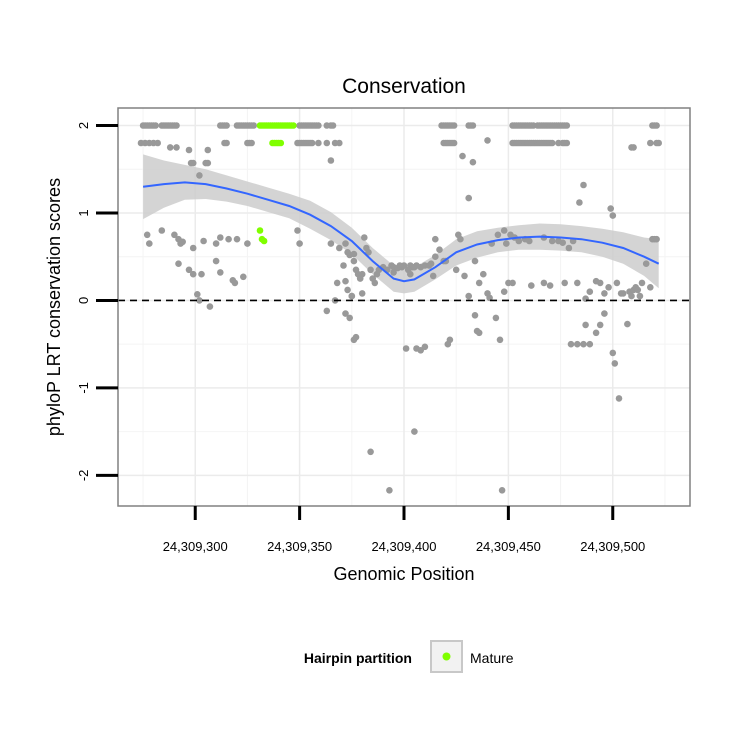 The width and height of the screenshot is (750, 750). What do you see at coordinates (612, 546) in the screenshot?
I see `x-tick-label: 24,309,500` at bounding box center [612, 546].